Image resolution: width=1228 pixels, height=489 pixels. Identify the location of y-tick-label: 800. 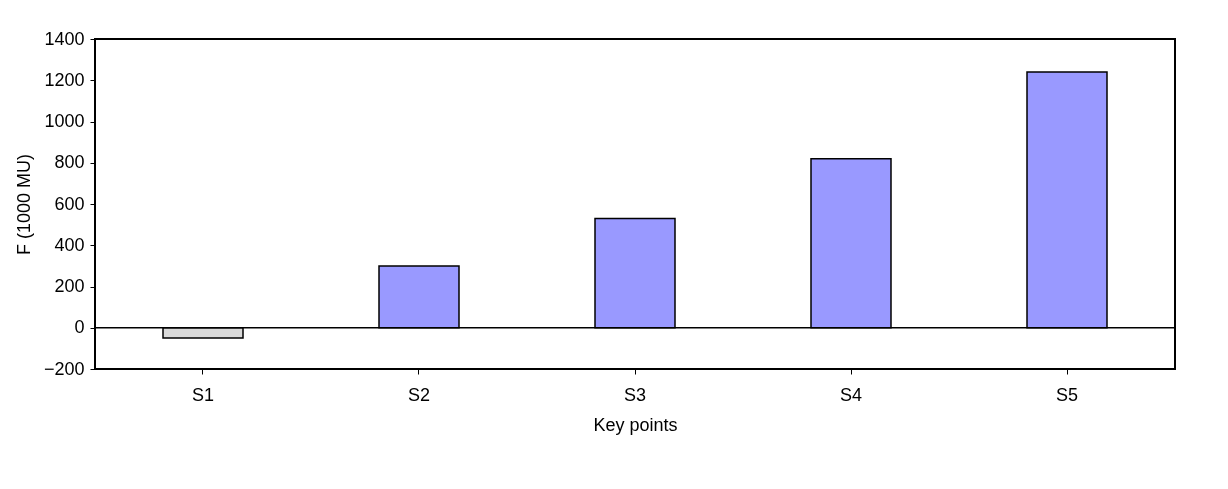
(69, 162).